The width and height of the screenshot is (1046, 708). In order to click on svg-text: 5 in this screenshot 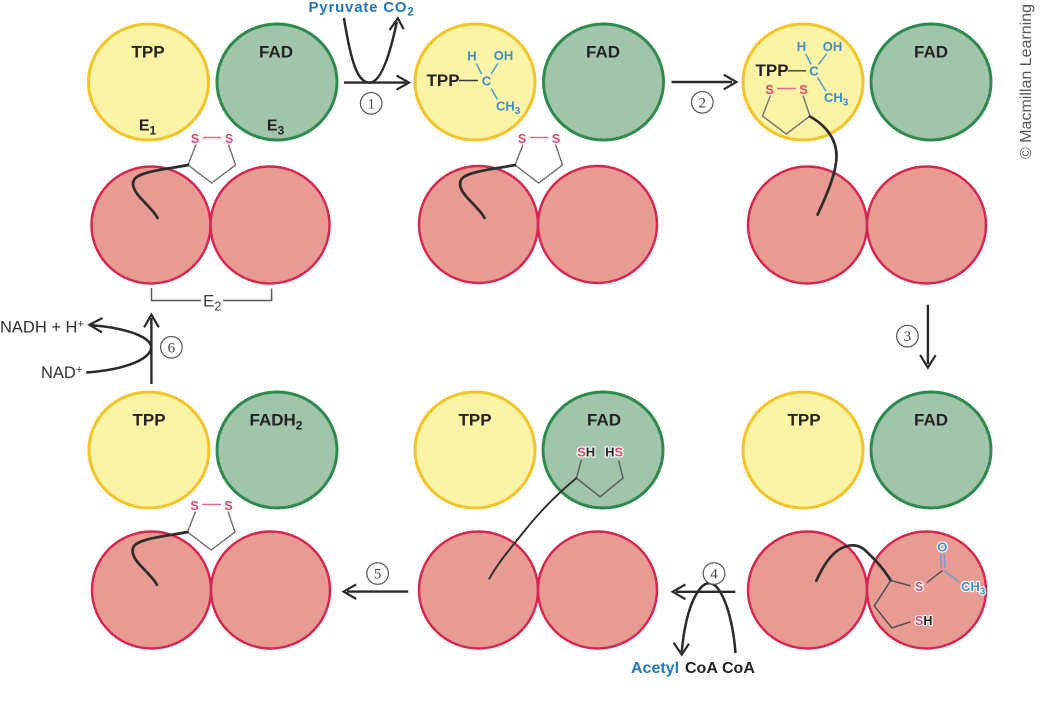, I will do `click(378, 575)`.